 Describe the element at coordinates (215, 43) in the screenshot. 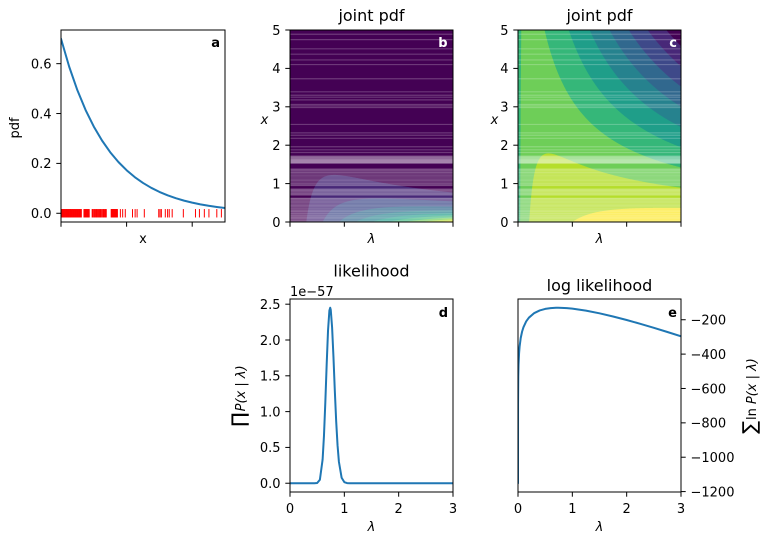

I see `panel-a-letter: a` at that location.